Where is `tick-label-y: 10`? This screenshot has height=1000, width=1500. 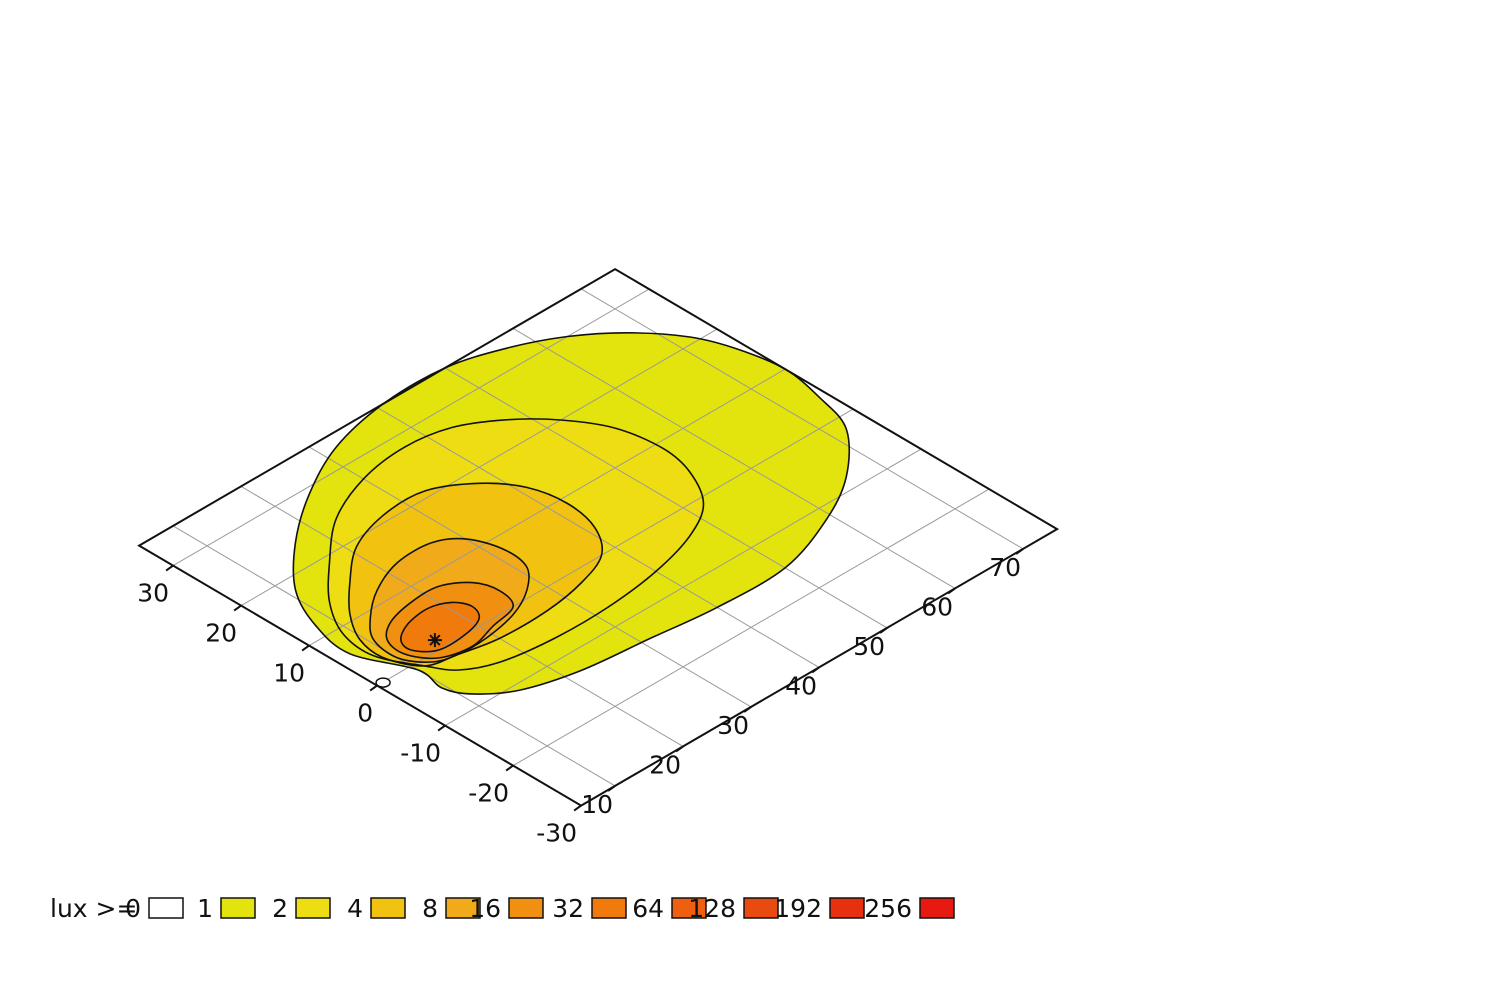
tick-label-y: 10 is located at coordinates (597, 804).